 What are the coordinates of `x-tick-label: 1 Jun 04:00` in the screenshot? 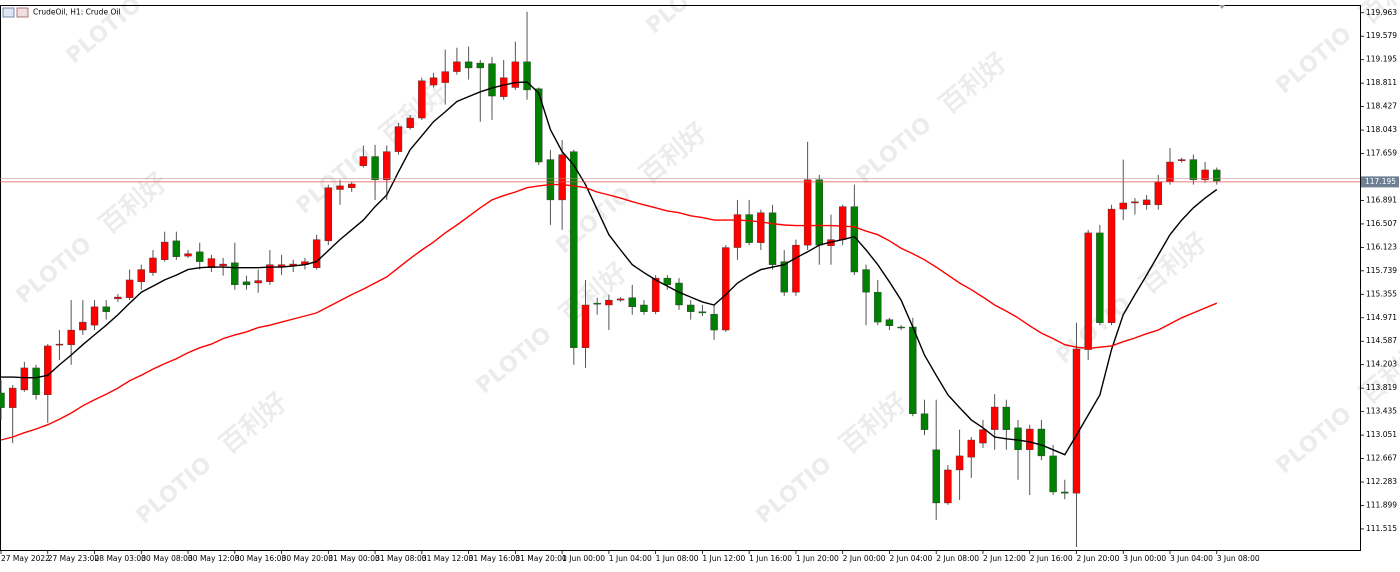 It's located at (630, 558).